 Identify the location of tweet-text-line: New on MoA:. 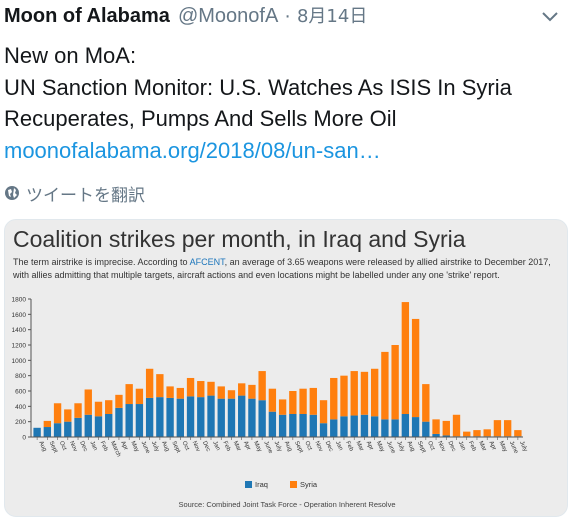
(70, 55).